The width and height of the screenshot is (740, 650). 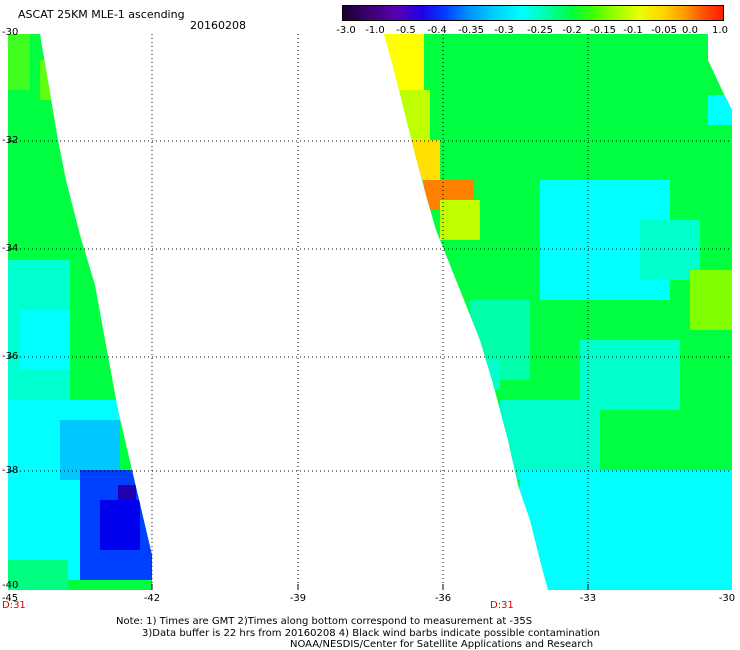 What do you see at coordinates (437, 30) in the screenshot?
I see `colorbar-label: -0.4` at bounding box center [437, 30].